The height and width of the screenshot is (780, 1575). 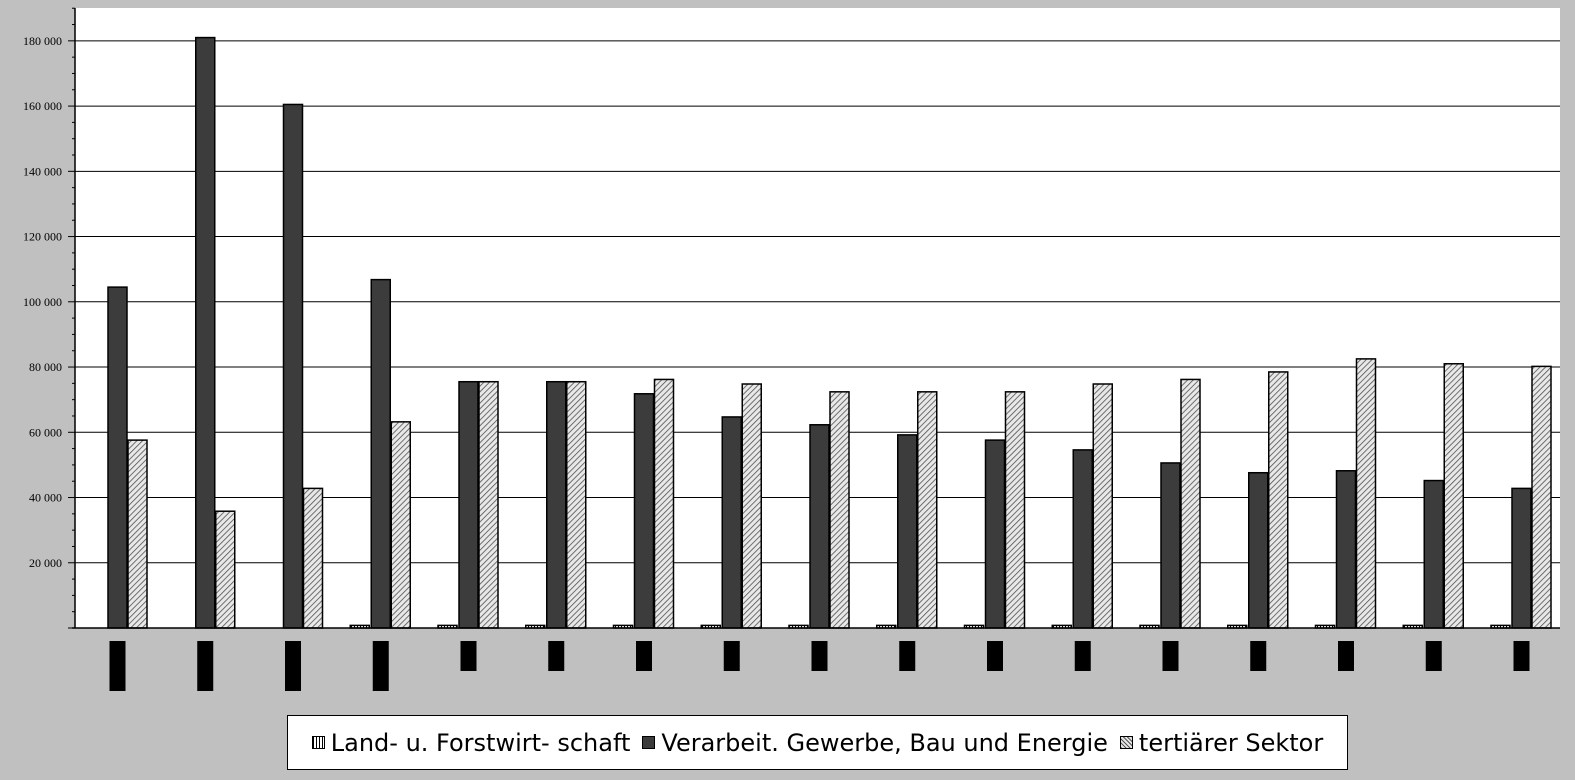 I want to click on legend-swatch-tertiary, so click(x=1126, y=742).